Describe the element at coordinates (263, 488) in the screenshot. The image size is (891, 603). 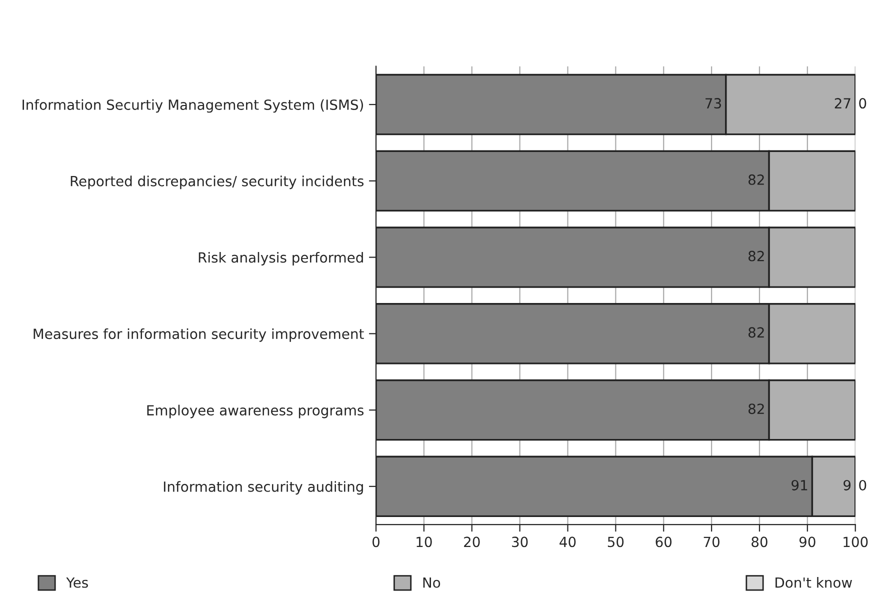
I see `y-tick-label: Information security auditing` at that location.